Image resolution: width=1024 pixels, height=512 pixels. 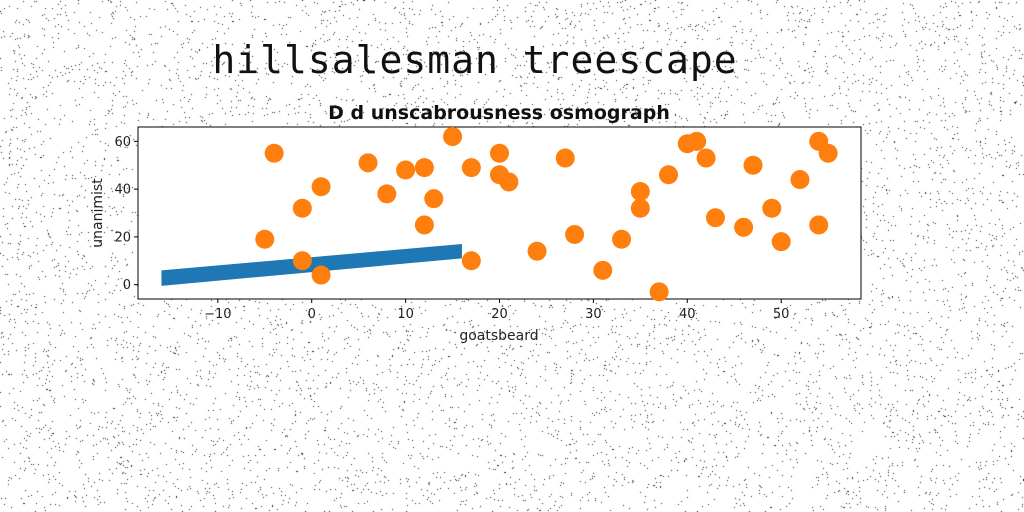 I want to click on y-tick-label: 60, so click(x=122, y=142).